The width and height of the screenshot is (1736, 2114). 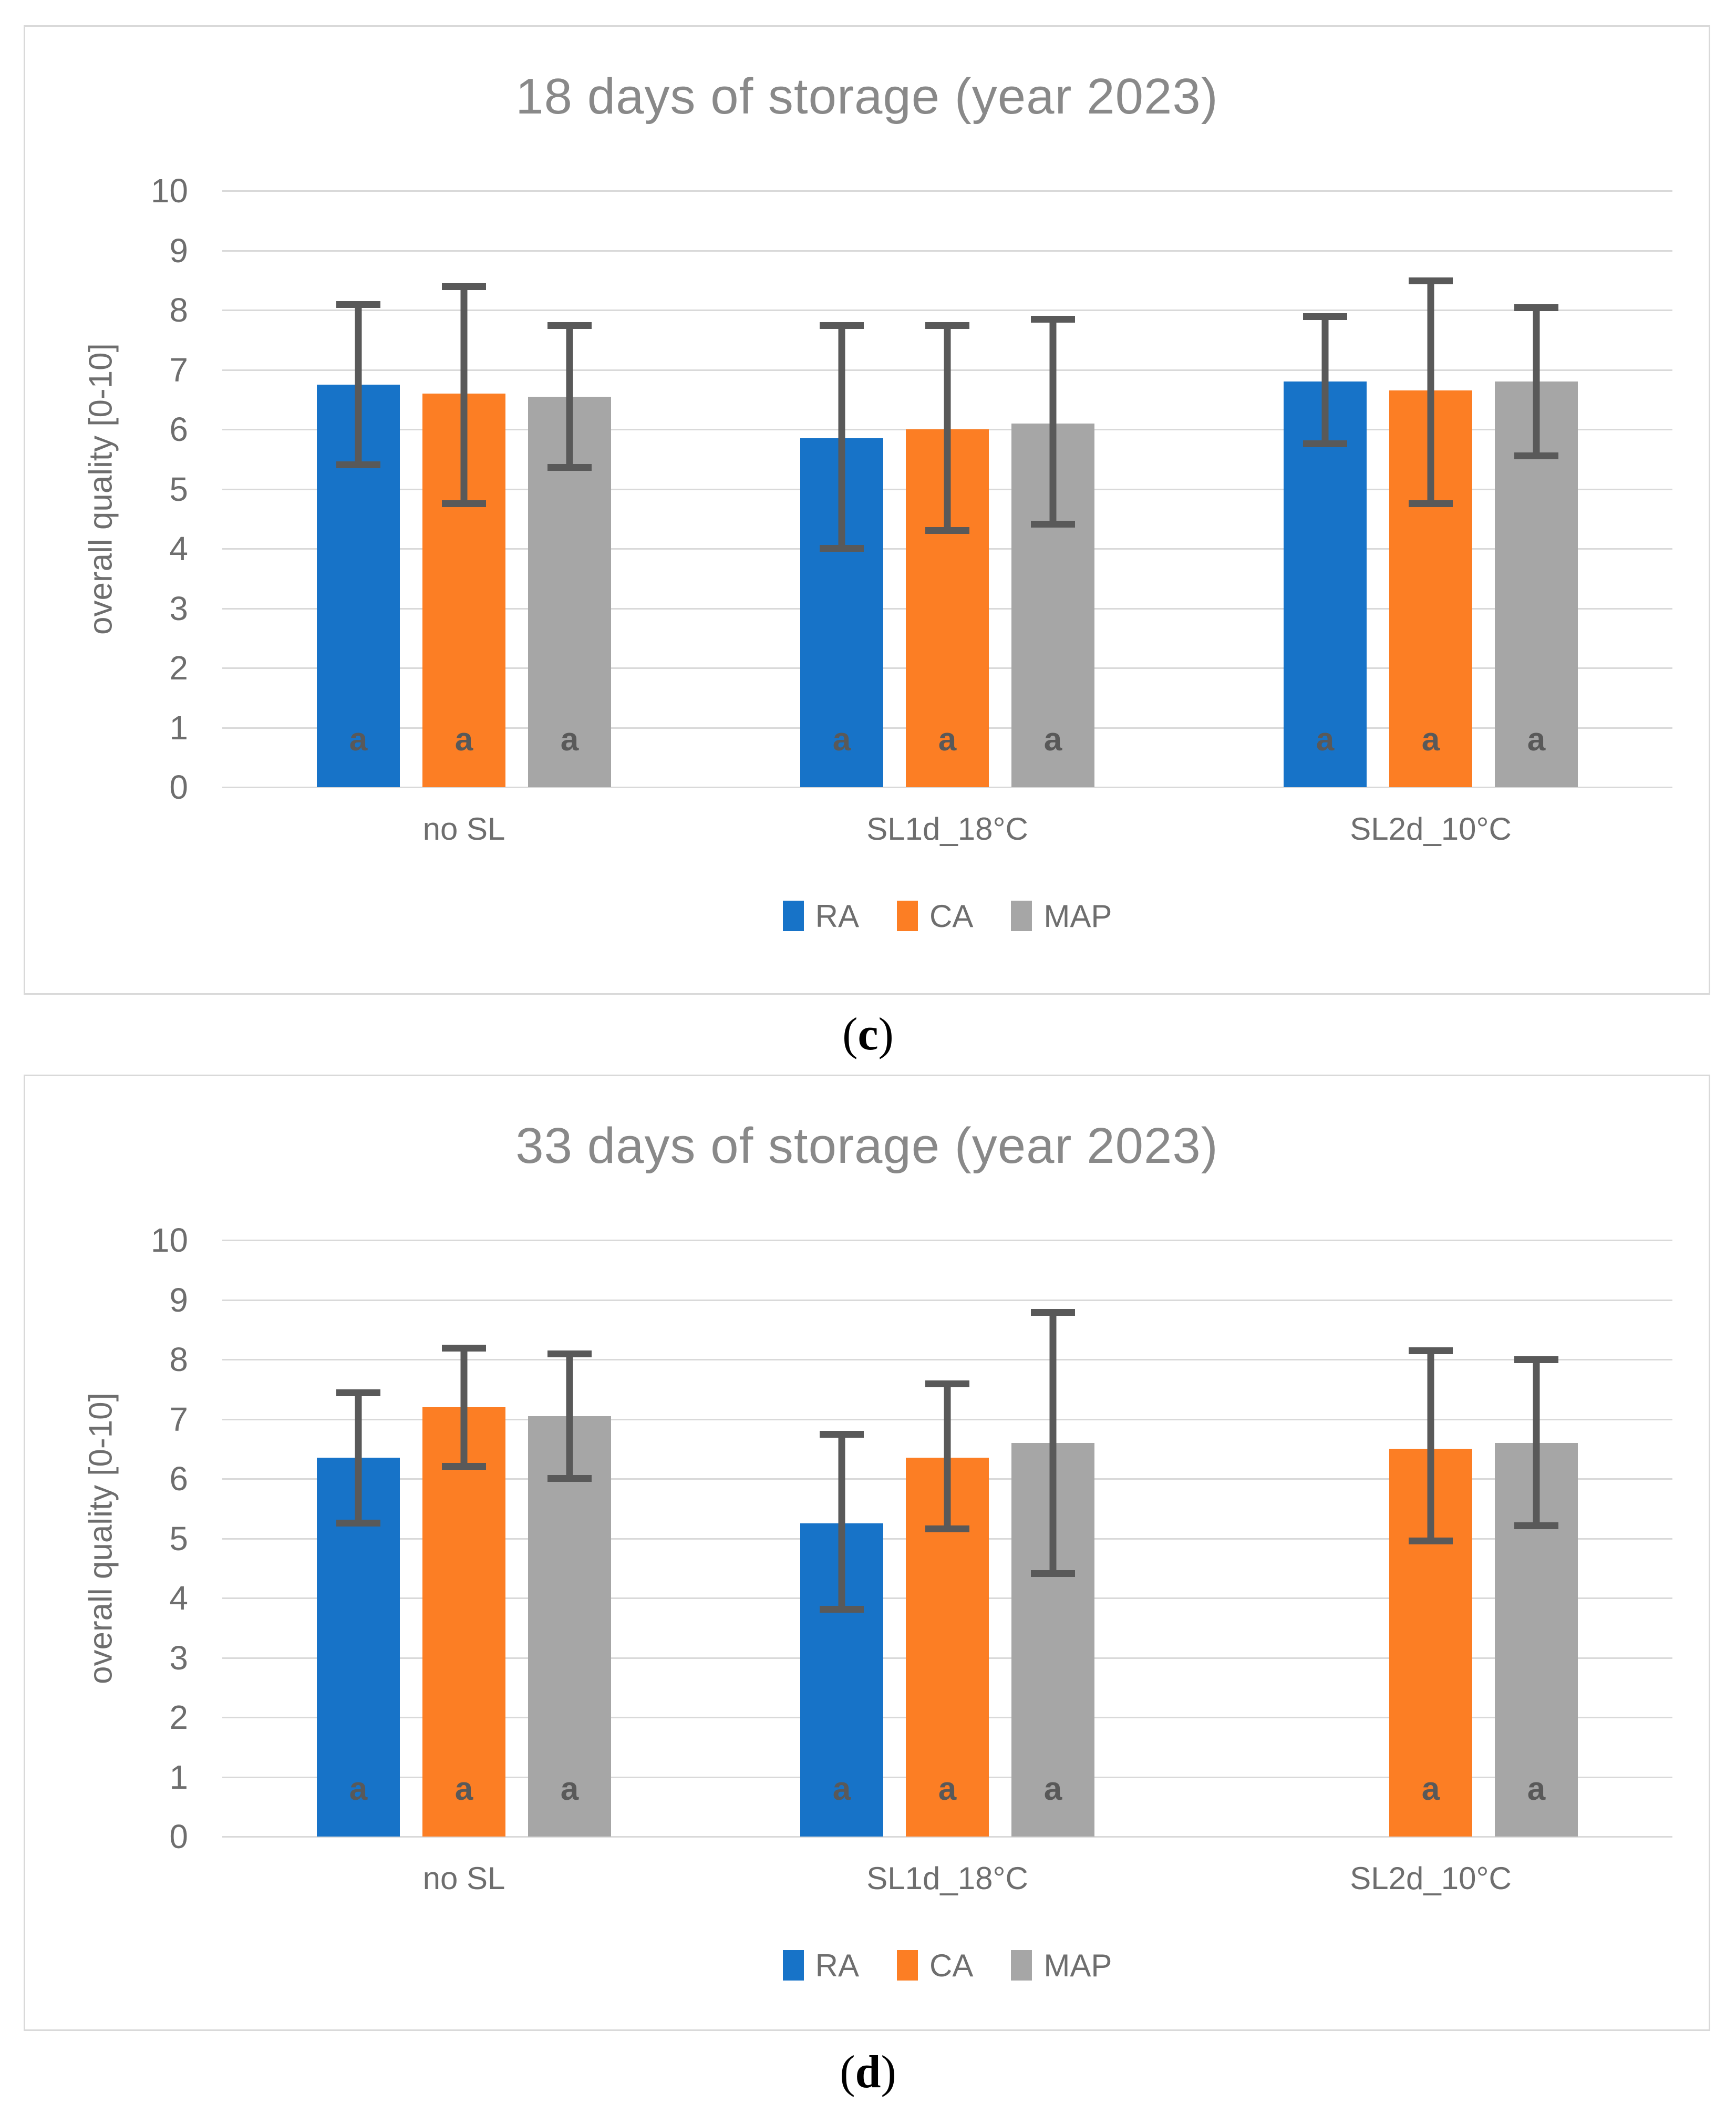 What do you see at coordinates (1430, 1568) in the screenshot?
I see `category-slot: a a SL2d_10°C` at bounding box center [1430, 1568].